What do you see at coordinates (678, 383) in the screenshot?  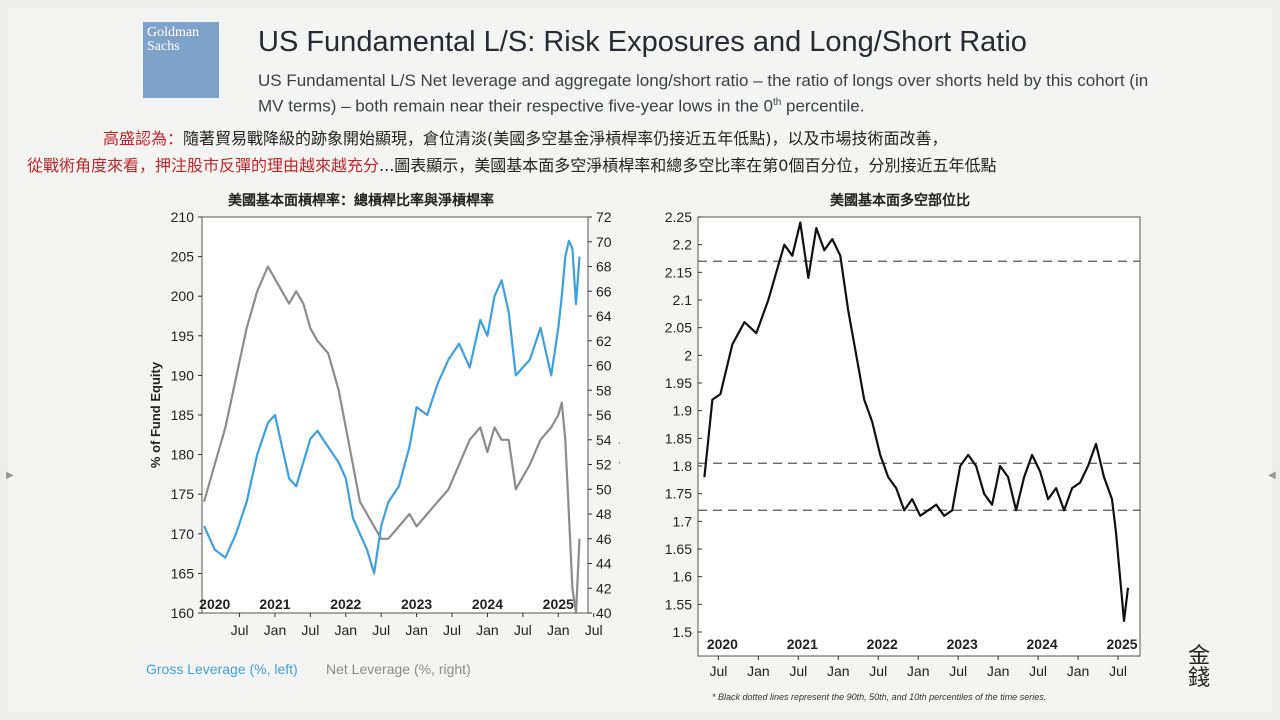 I see `y-tick-label-9: 1.95` at bounding box center [678, 383].